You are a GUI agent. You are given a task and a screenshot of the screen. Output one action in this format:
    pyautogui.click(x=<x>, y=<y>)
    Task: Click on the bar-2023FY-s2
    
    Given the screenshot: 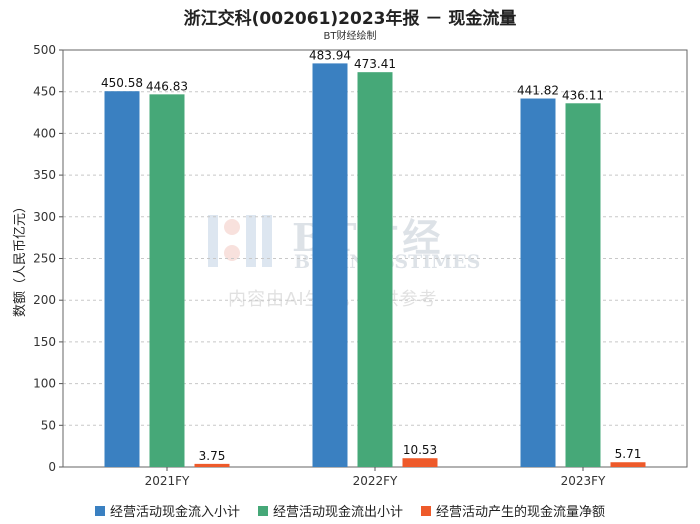 What is the action you would take?
    pyautogui.click(x=628, y=464)
    